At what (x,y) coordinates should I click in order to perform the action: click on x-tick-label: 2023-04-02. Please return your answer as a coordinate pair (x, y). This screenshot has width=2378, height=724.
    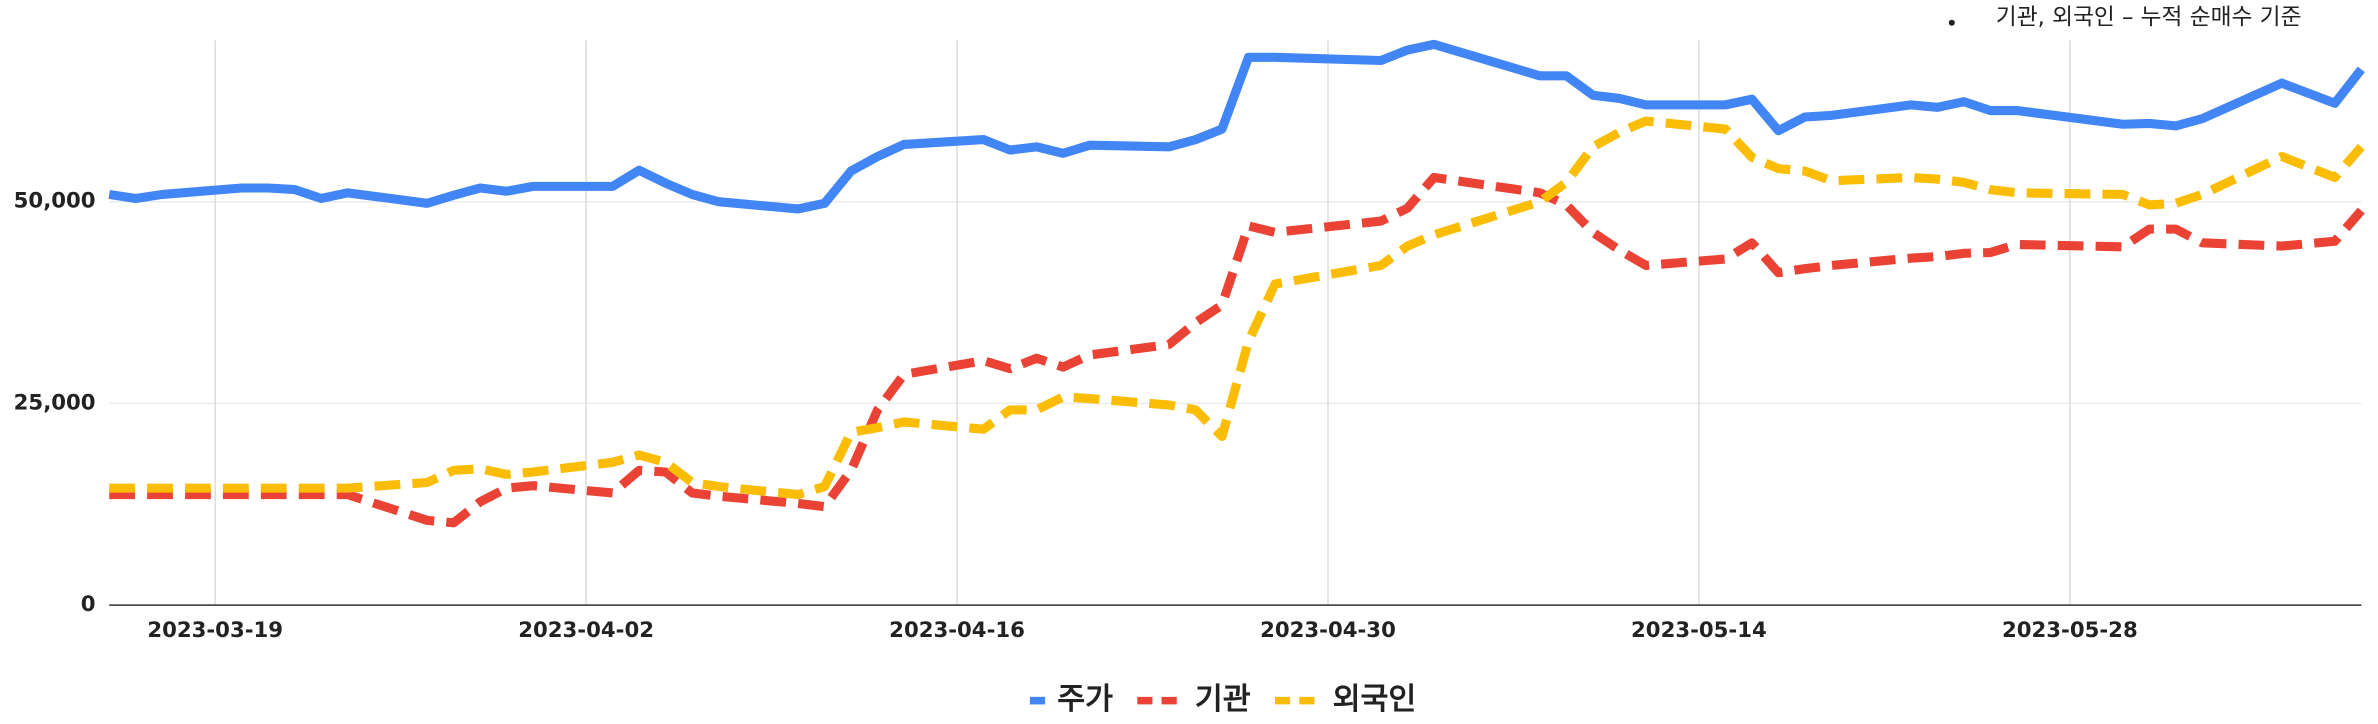
    Looking at the image, I should click on (586, 630).